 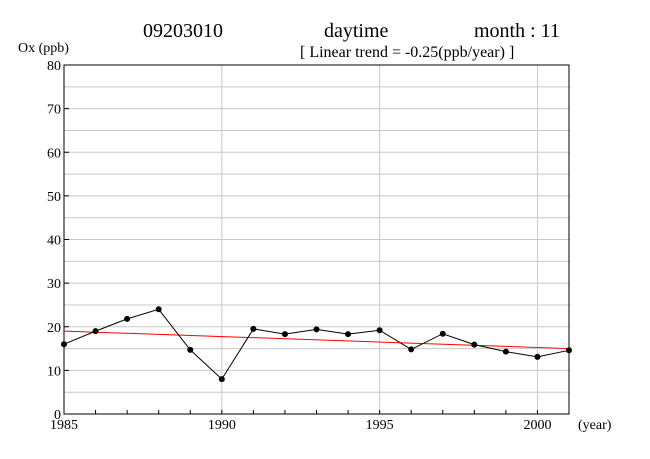 What do you see at coordinates (54, 241) in the screenshot?
I see `y-tick-label: 40` at bounding box center [54, 241].